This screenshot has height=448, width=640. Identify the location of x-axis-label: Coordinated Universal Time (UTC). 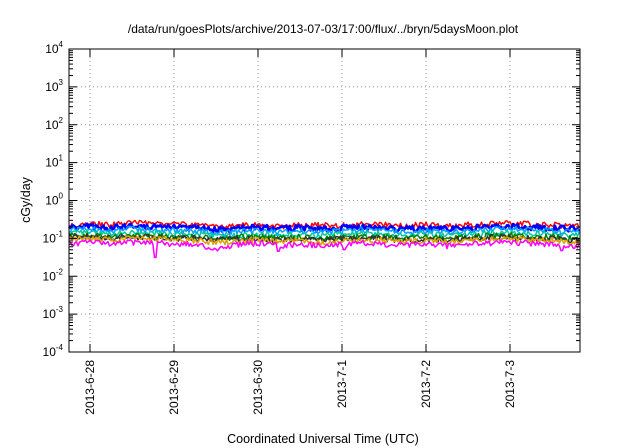
(323, 439).